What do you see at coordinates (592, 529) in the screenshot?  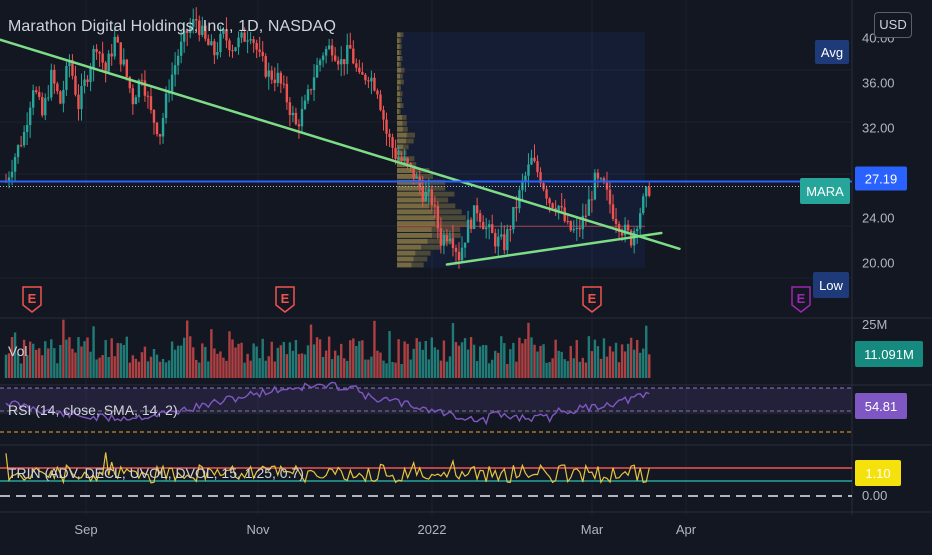 I see `time-axis-tick: Mar` at bounding box center [592, 529].